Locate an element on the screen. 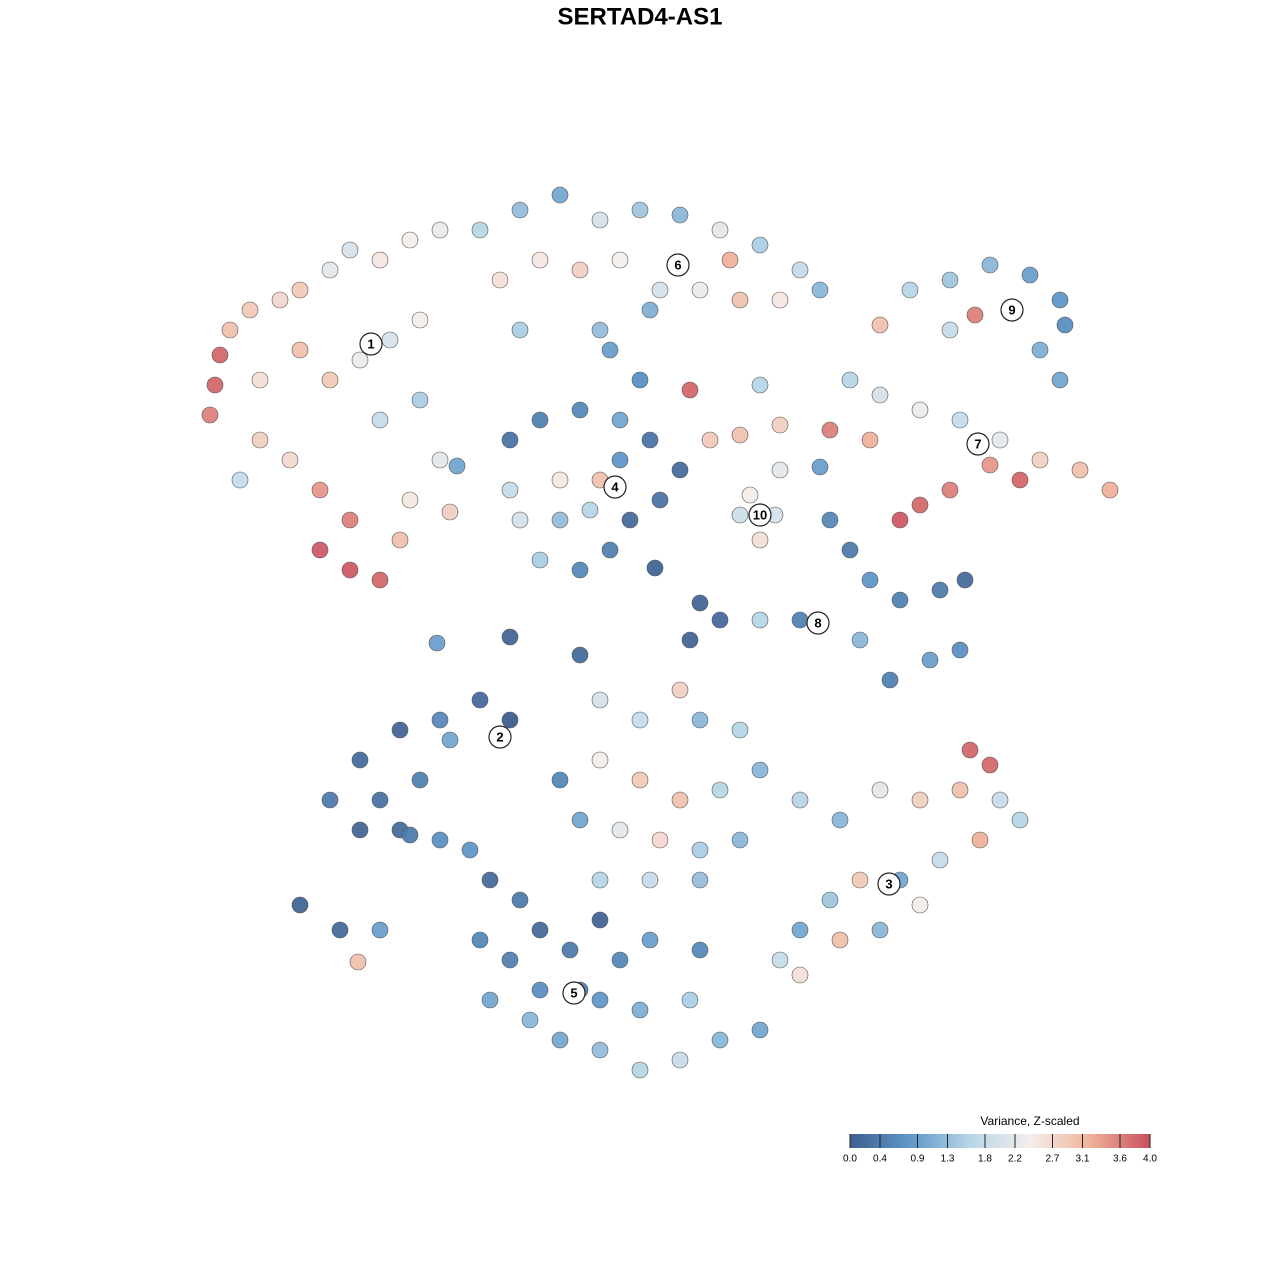 This screenshot has height=1285, width=1280. colorbar-tick-label: 2.7 is located at coordinates (1053, 1159).